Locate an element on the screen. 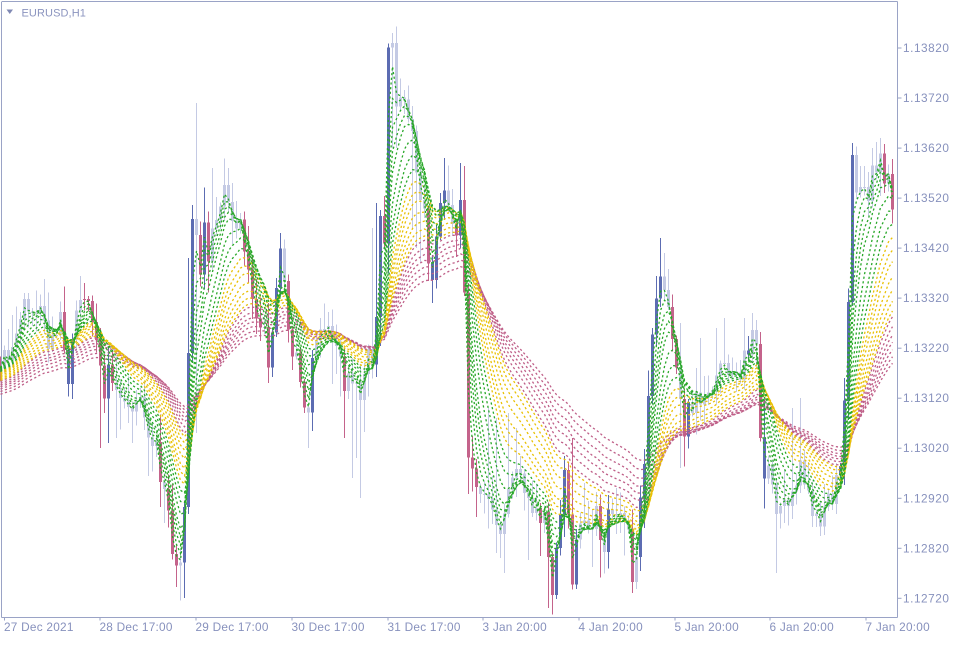  svg-text: 1.12820 is located at coordinates (926, 548).